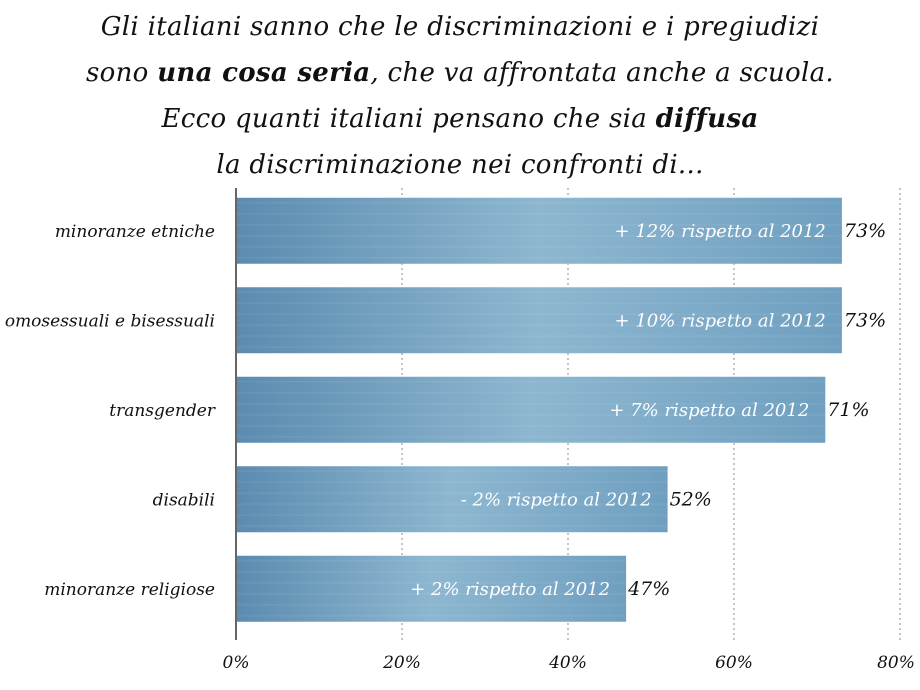  Describe the element at coordinates (556, 499) in the screenshot. I see `bar-annotation: - 2% rispetto al 2012` at that location.